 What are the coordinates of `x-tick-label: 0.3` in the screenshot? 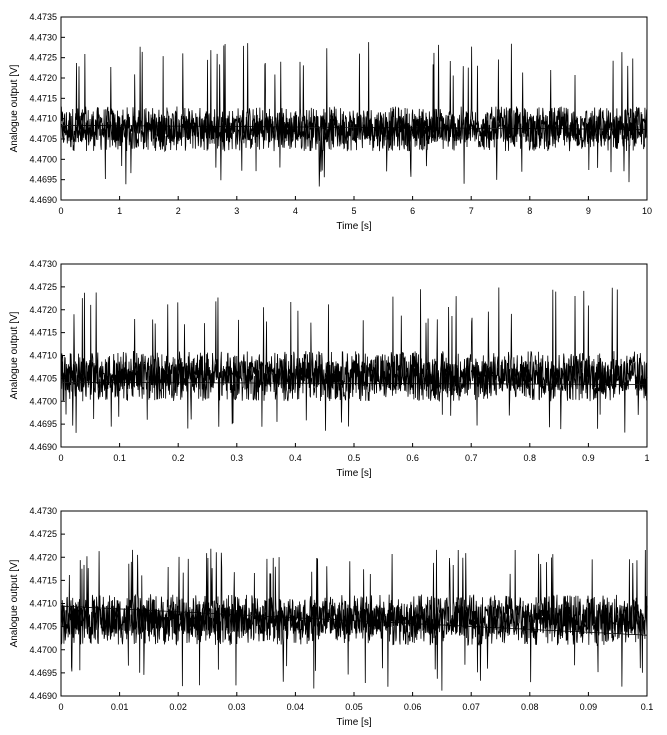 It's located at (237, 458).